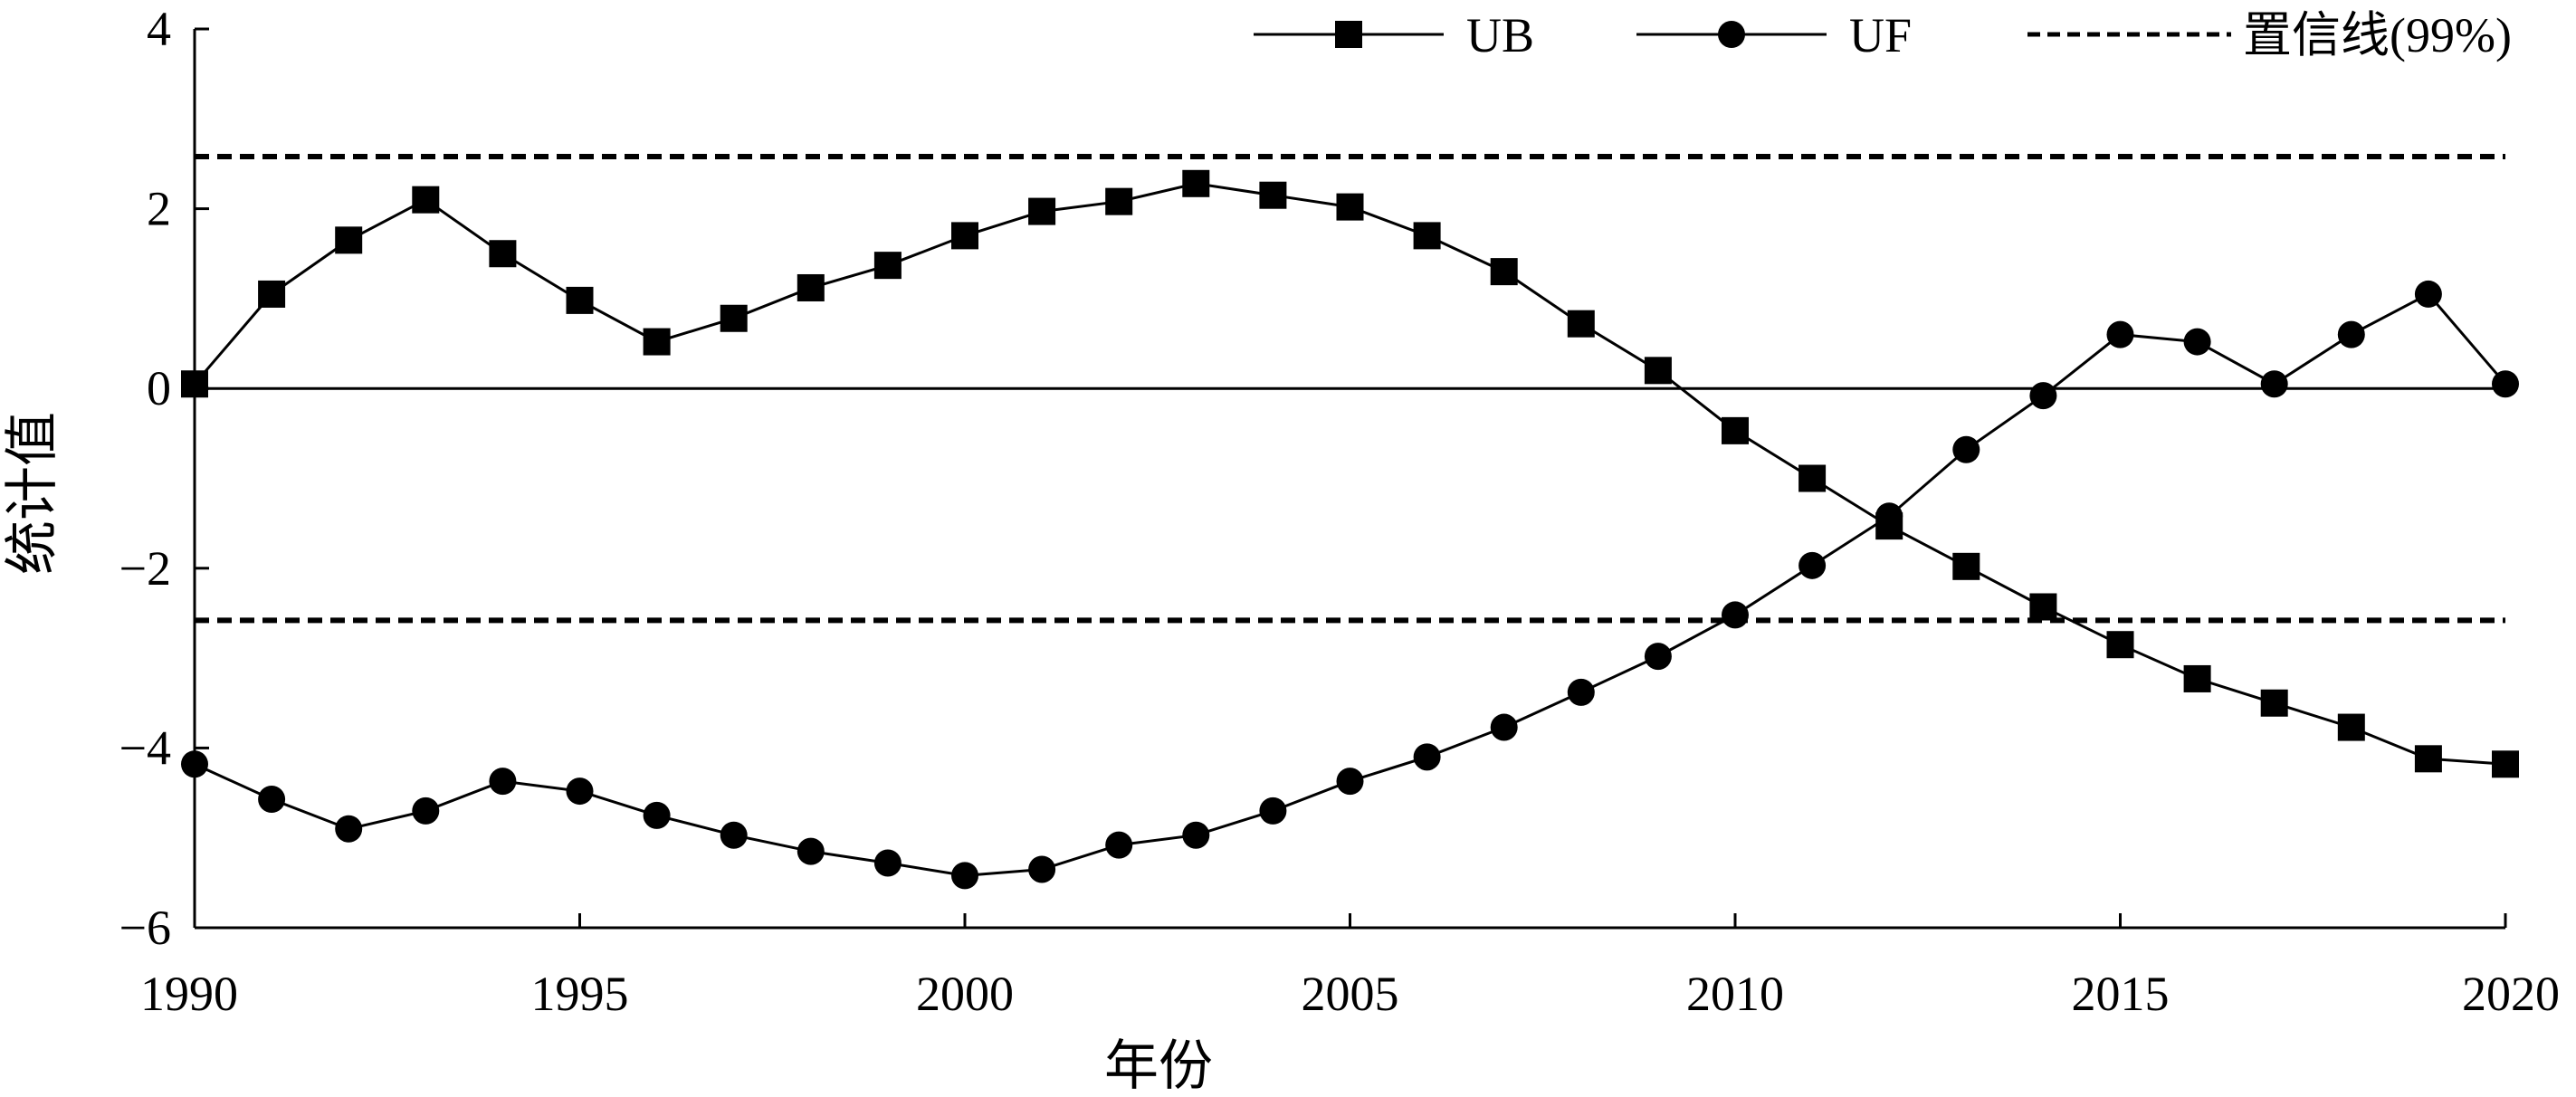 The width and height of the screenshot is (2576, 1097). What do you see at coordinates (33, 494) in the screenshot?
I see `y-axis-label: 统计值` at bounding box center [33, 494].